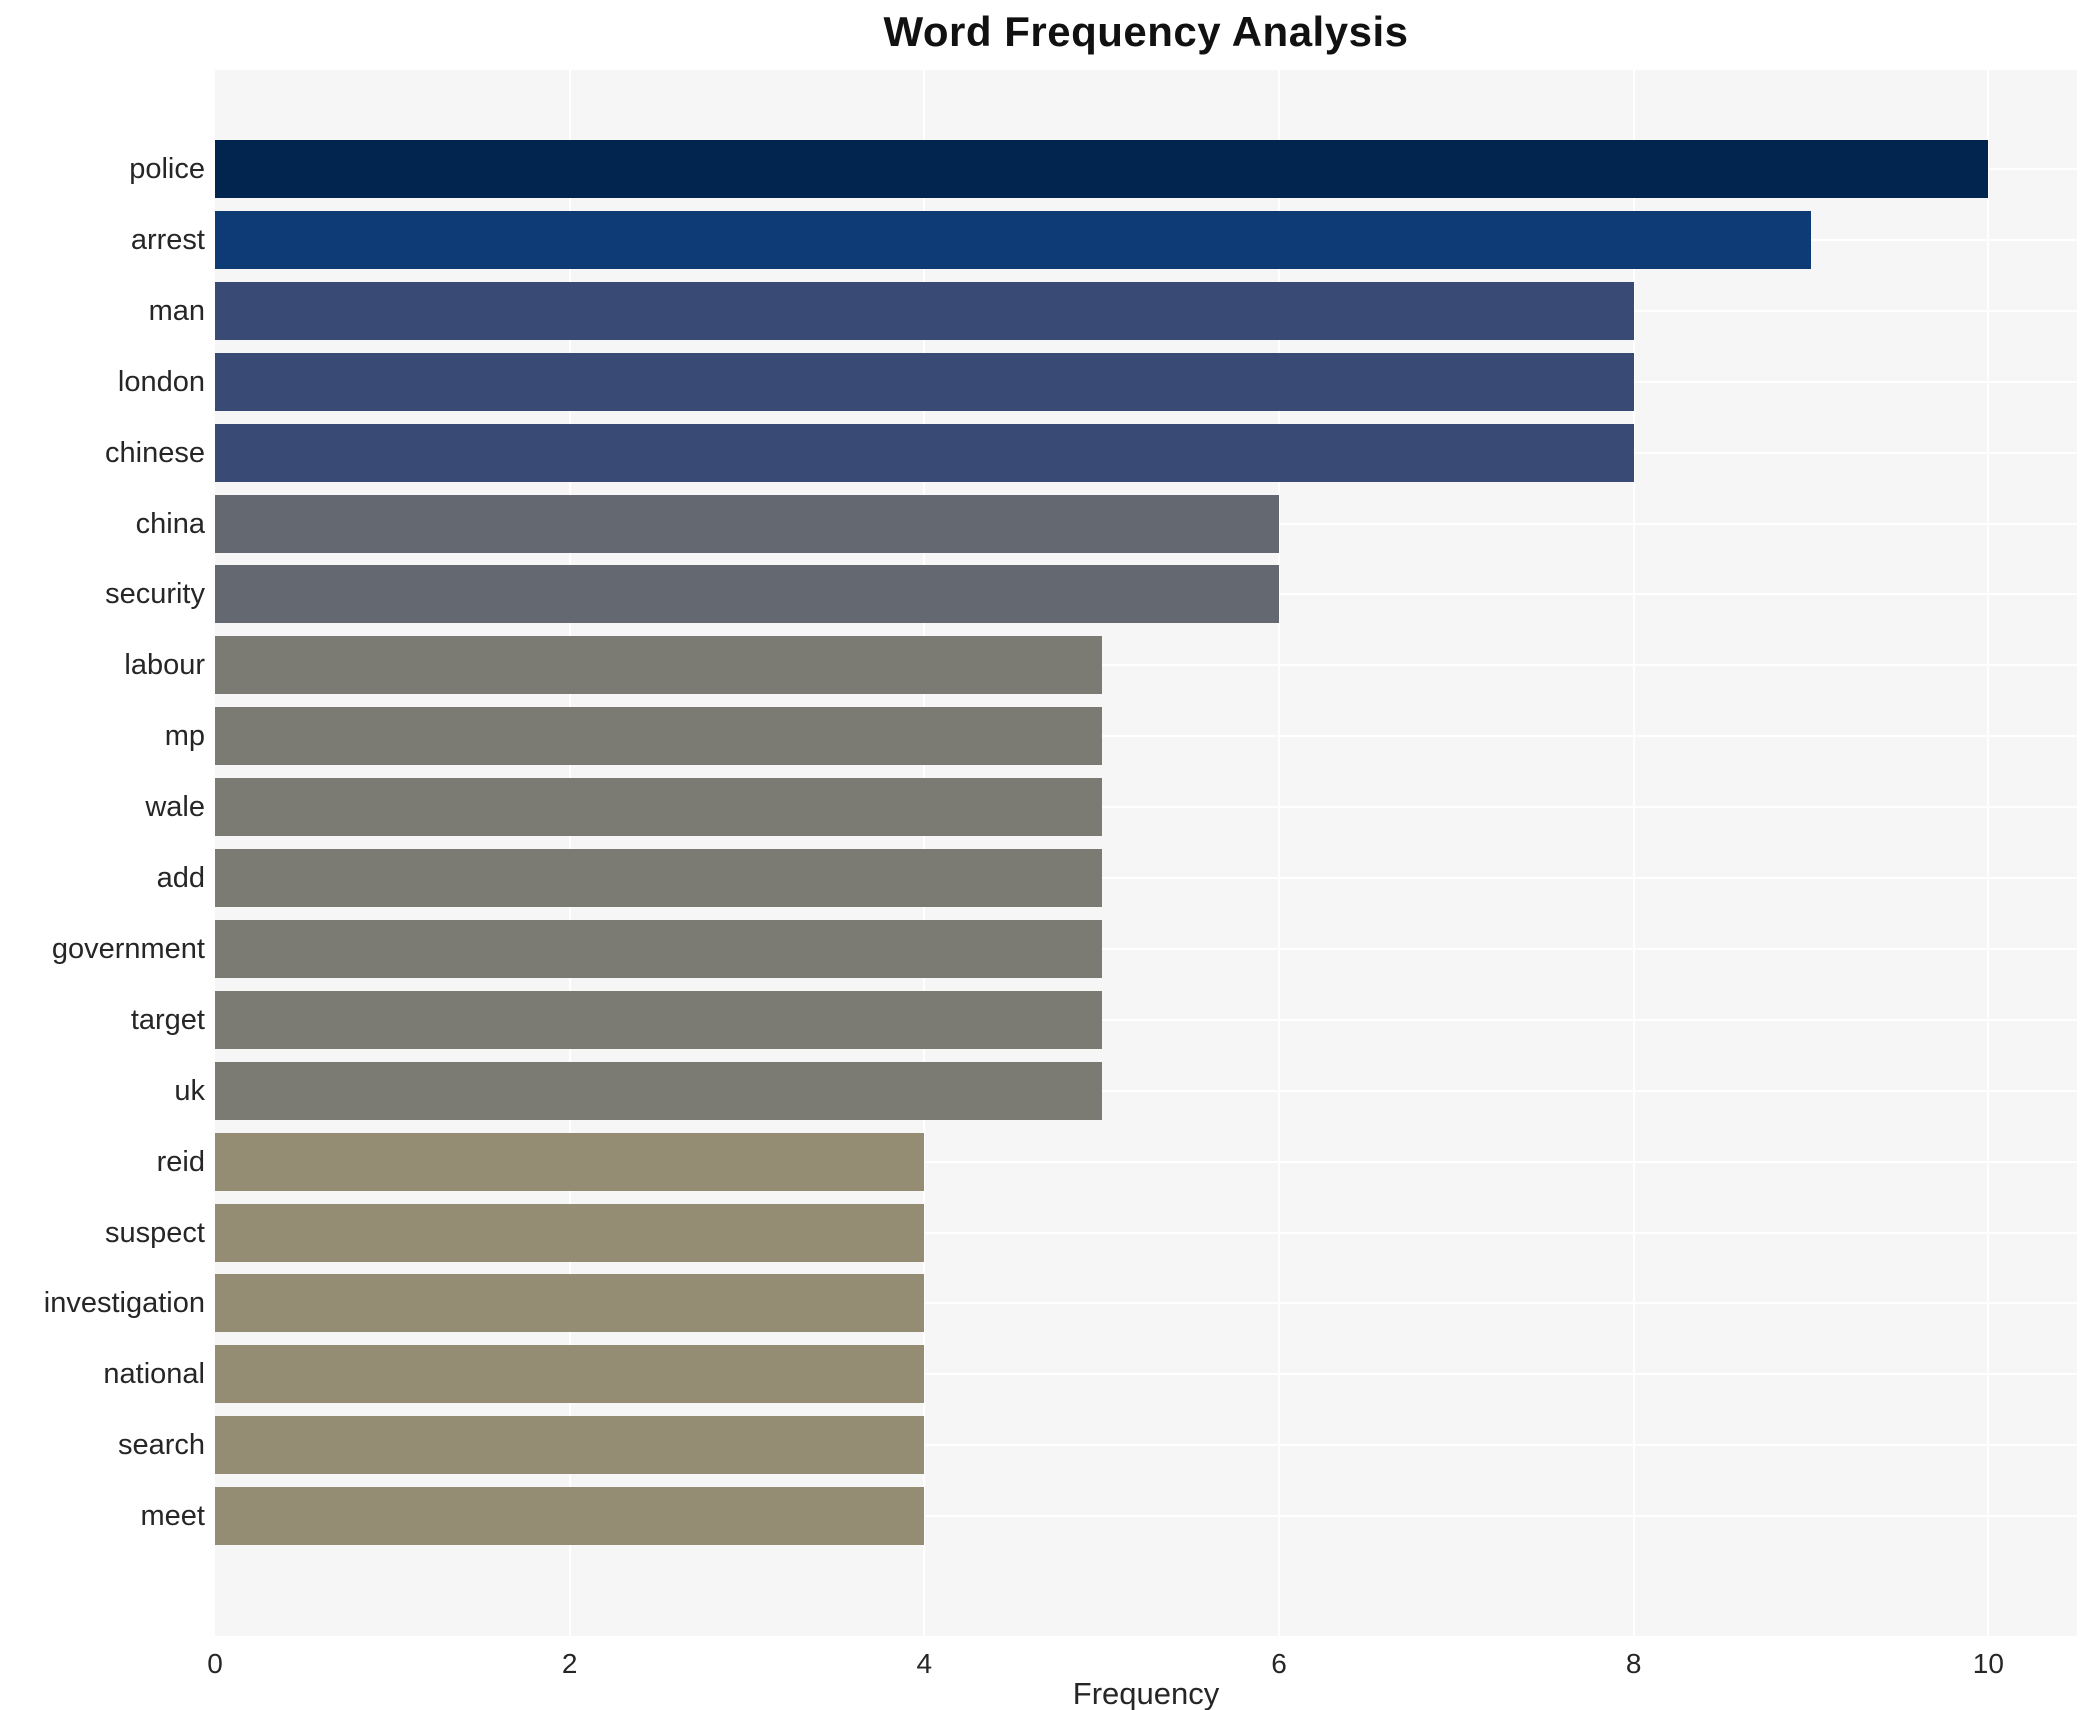  I want to click on y-label-national: national, so click(154, 1374).